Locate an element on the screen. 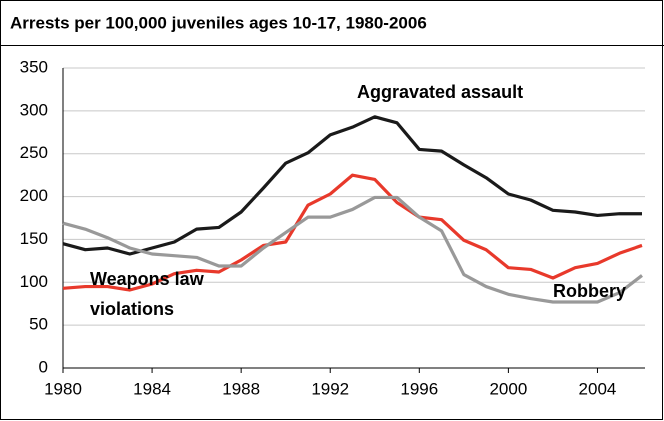  series-label: Weapons law is located at coordinates (147, 279).